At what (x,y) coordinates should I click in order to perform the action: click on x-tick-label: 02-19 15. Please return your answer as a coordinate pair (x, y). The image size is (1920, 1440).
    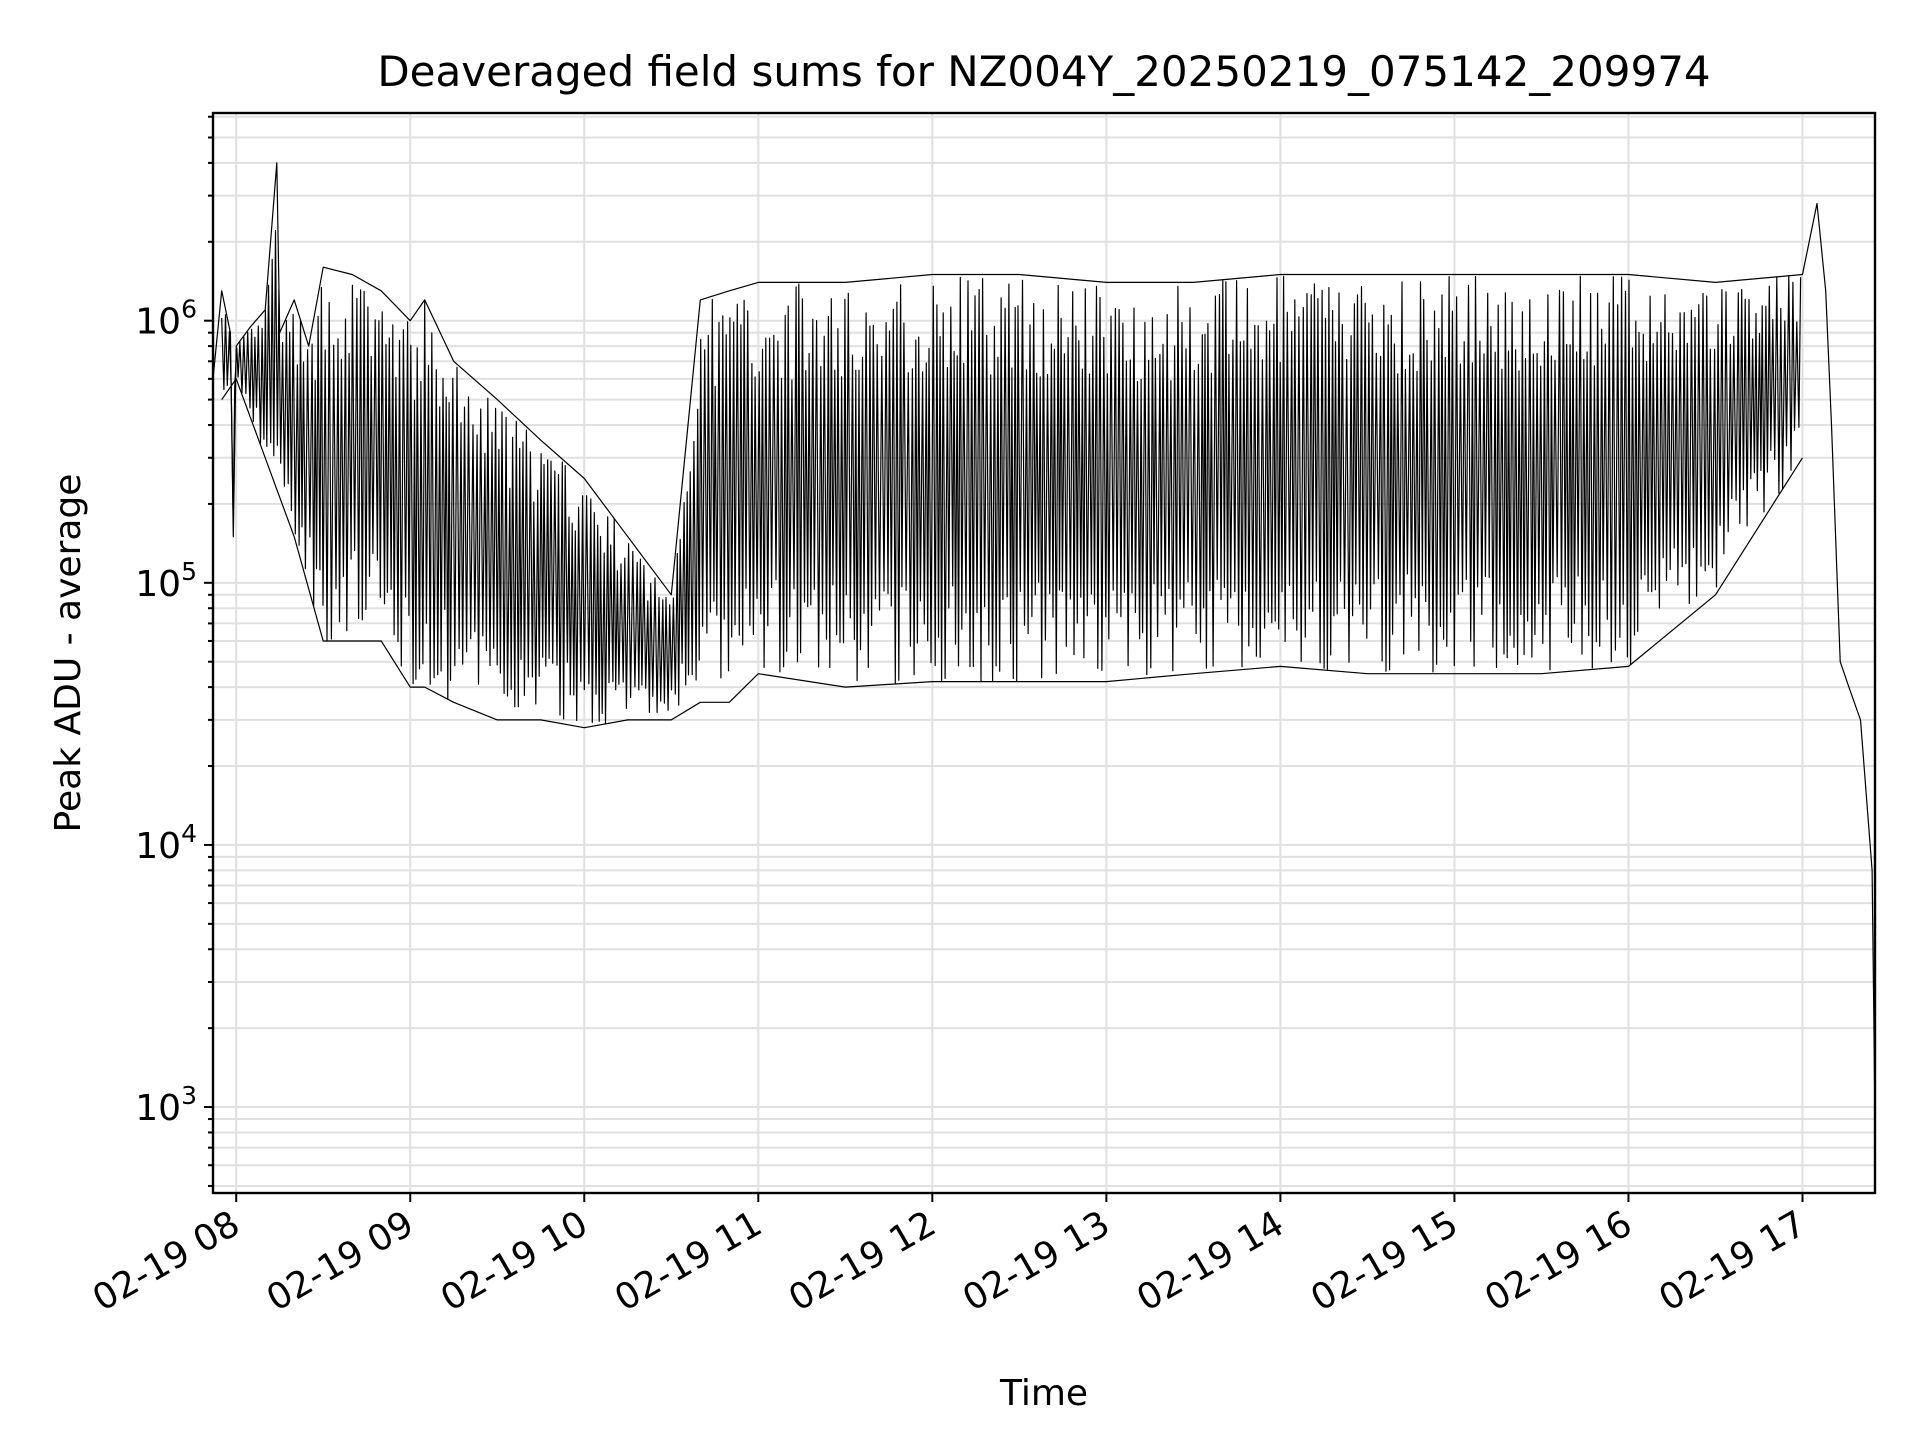
    Looking at the image, I should click on (1384, 1261).